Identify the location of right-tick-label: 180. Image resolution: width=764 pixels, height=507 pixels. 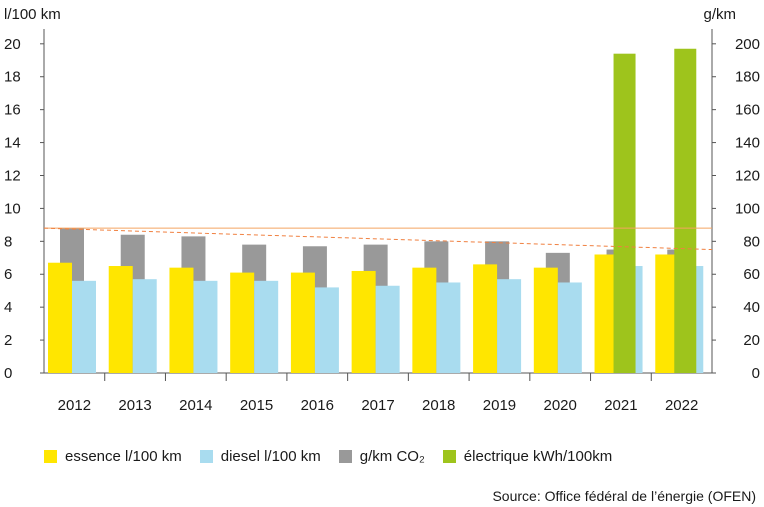
(747, 77).